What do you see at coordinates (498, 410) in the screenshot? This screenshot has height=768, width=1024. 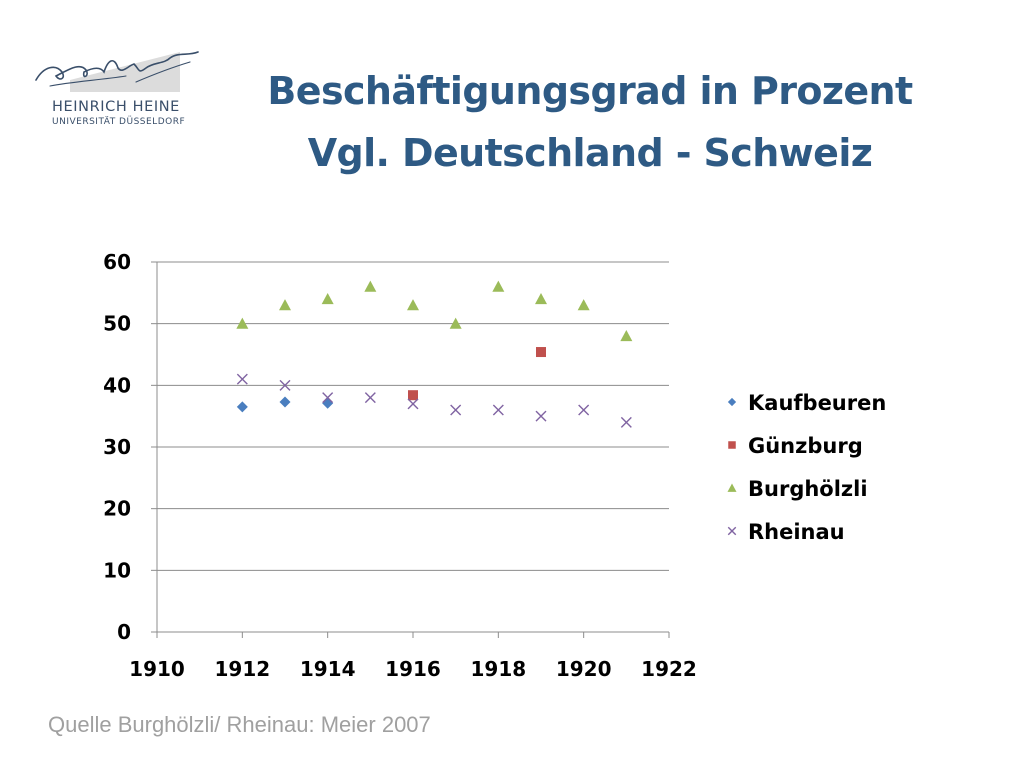 I see `point-rheinau-1918` at bounding box center [498, 410].